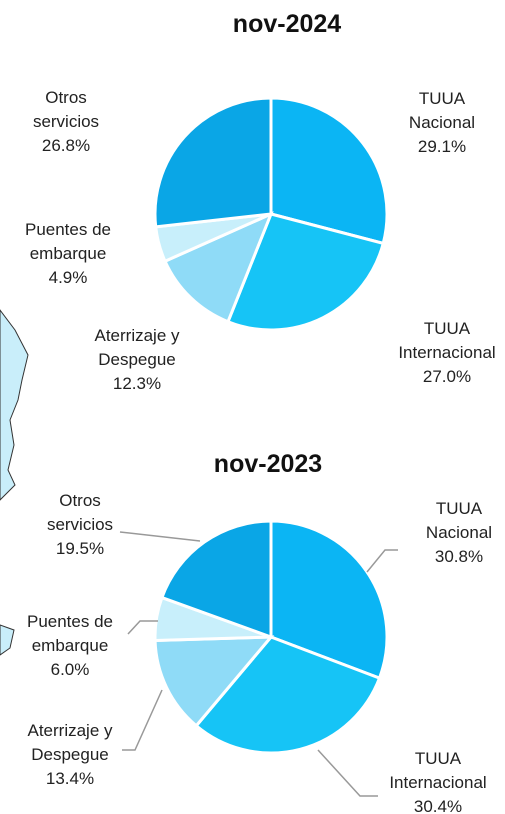  What do you see at coordinates (442, 146) in the screenshot?
I see `value-label: 29.1%` at bounding box center [442, 146].